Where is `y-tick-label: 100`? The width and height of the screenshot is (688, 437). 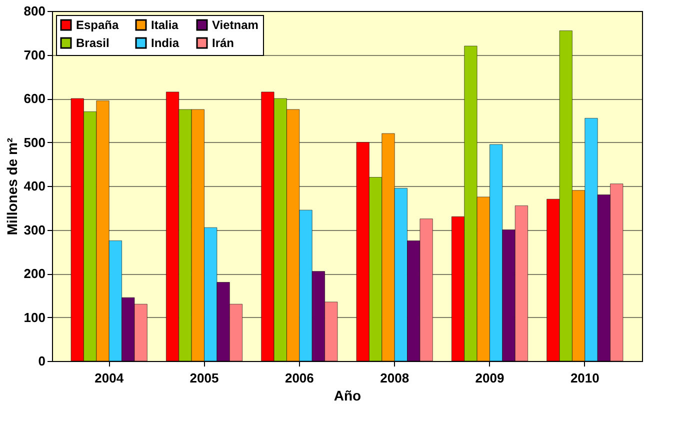 y-tick-label: 100 is located at coordinates (35, 317).